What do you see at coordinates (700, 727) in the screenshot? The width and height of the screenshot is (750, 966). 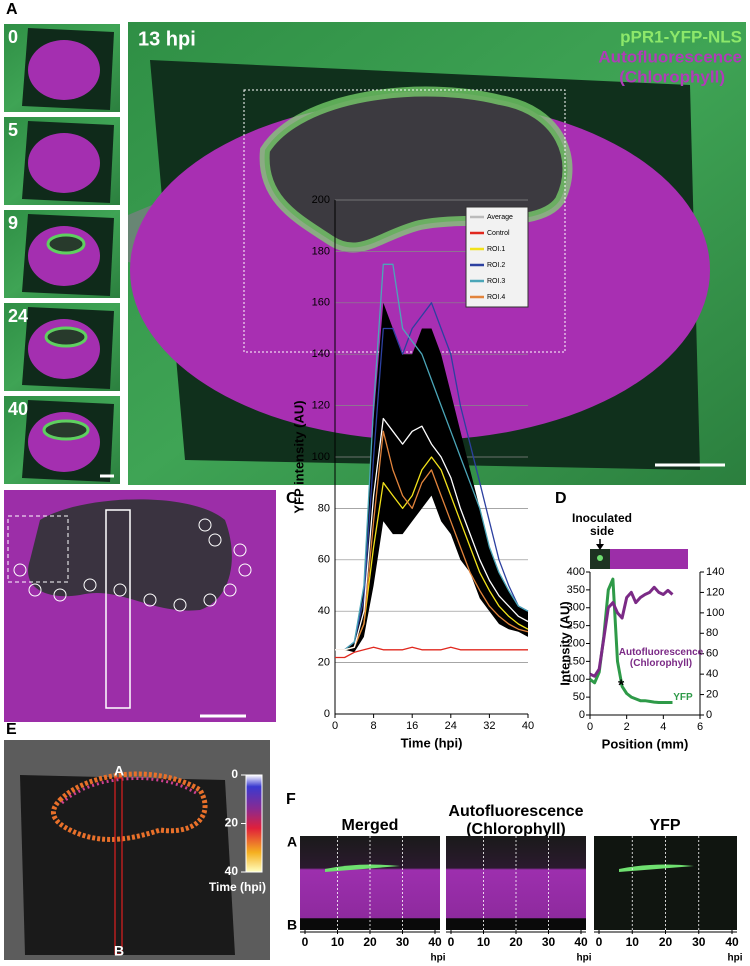 I see `x-tick-label: 6` at bounding box center [700, 727].